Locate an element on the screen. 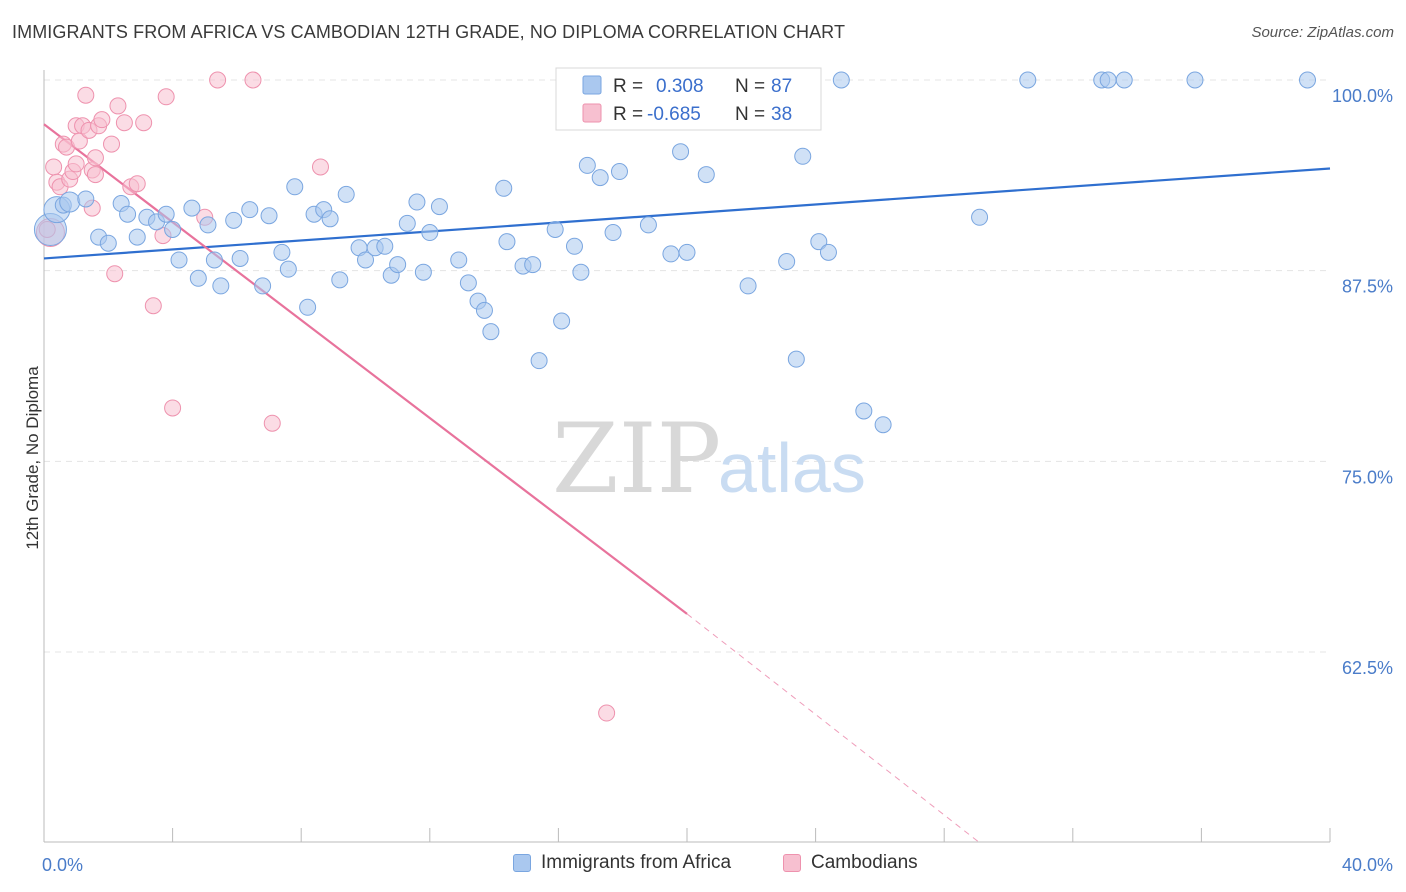  y-axis-label: 12th Grade, No Diploma is located at coordinates (32, 458).